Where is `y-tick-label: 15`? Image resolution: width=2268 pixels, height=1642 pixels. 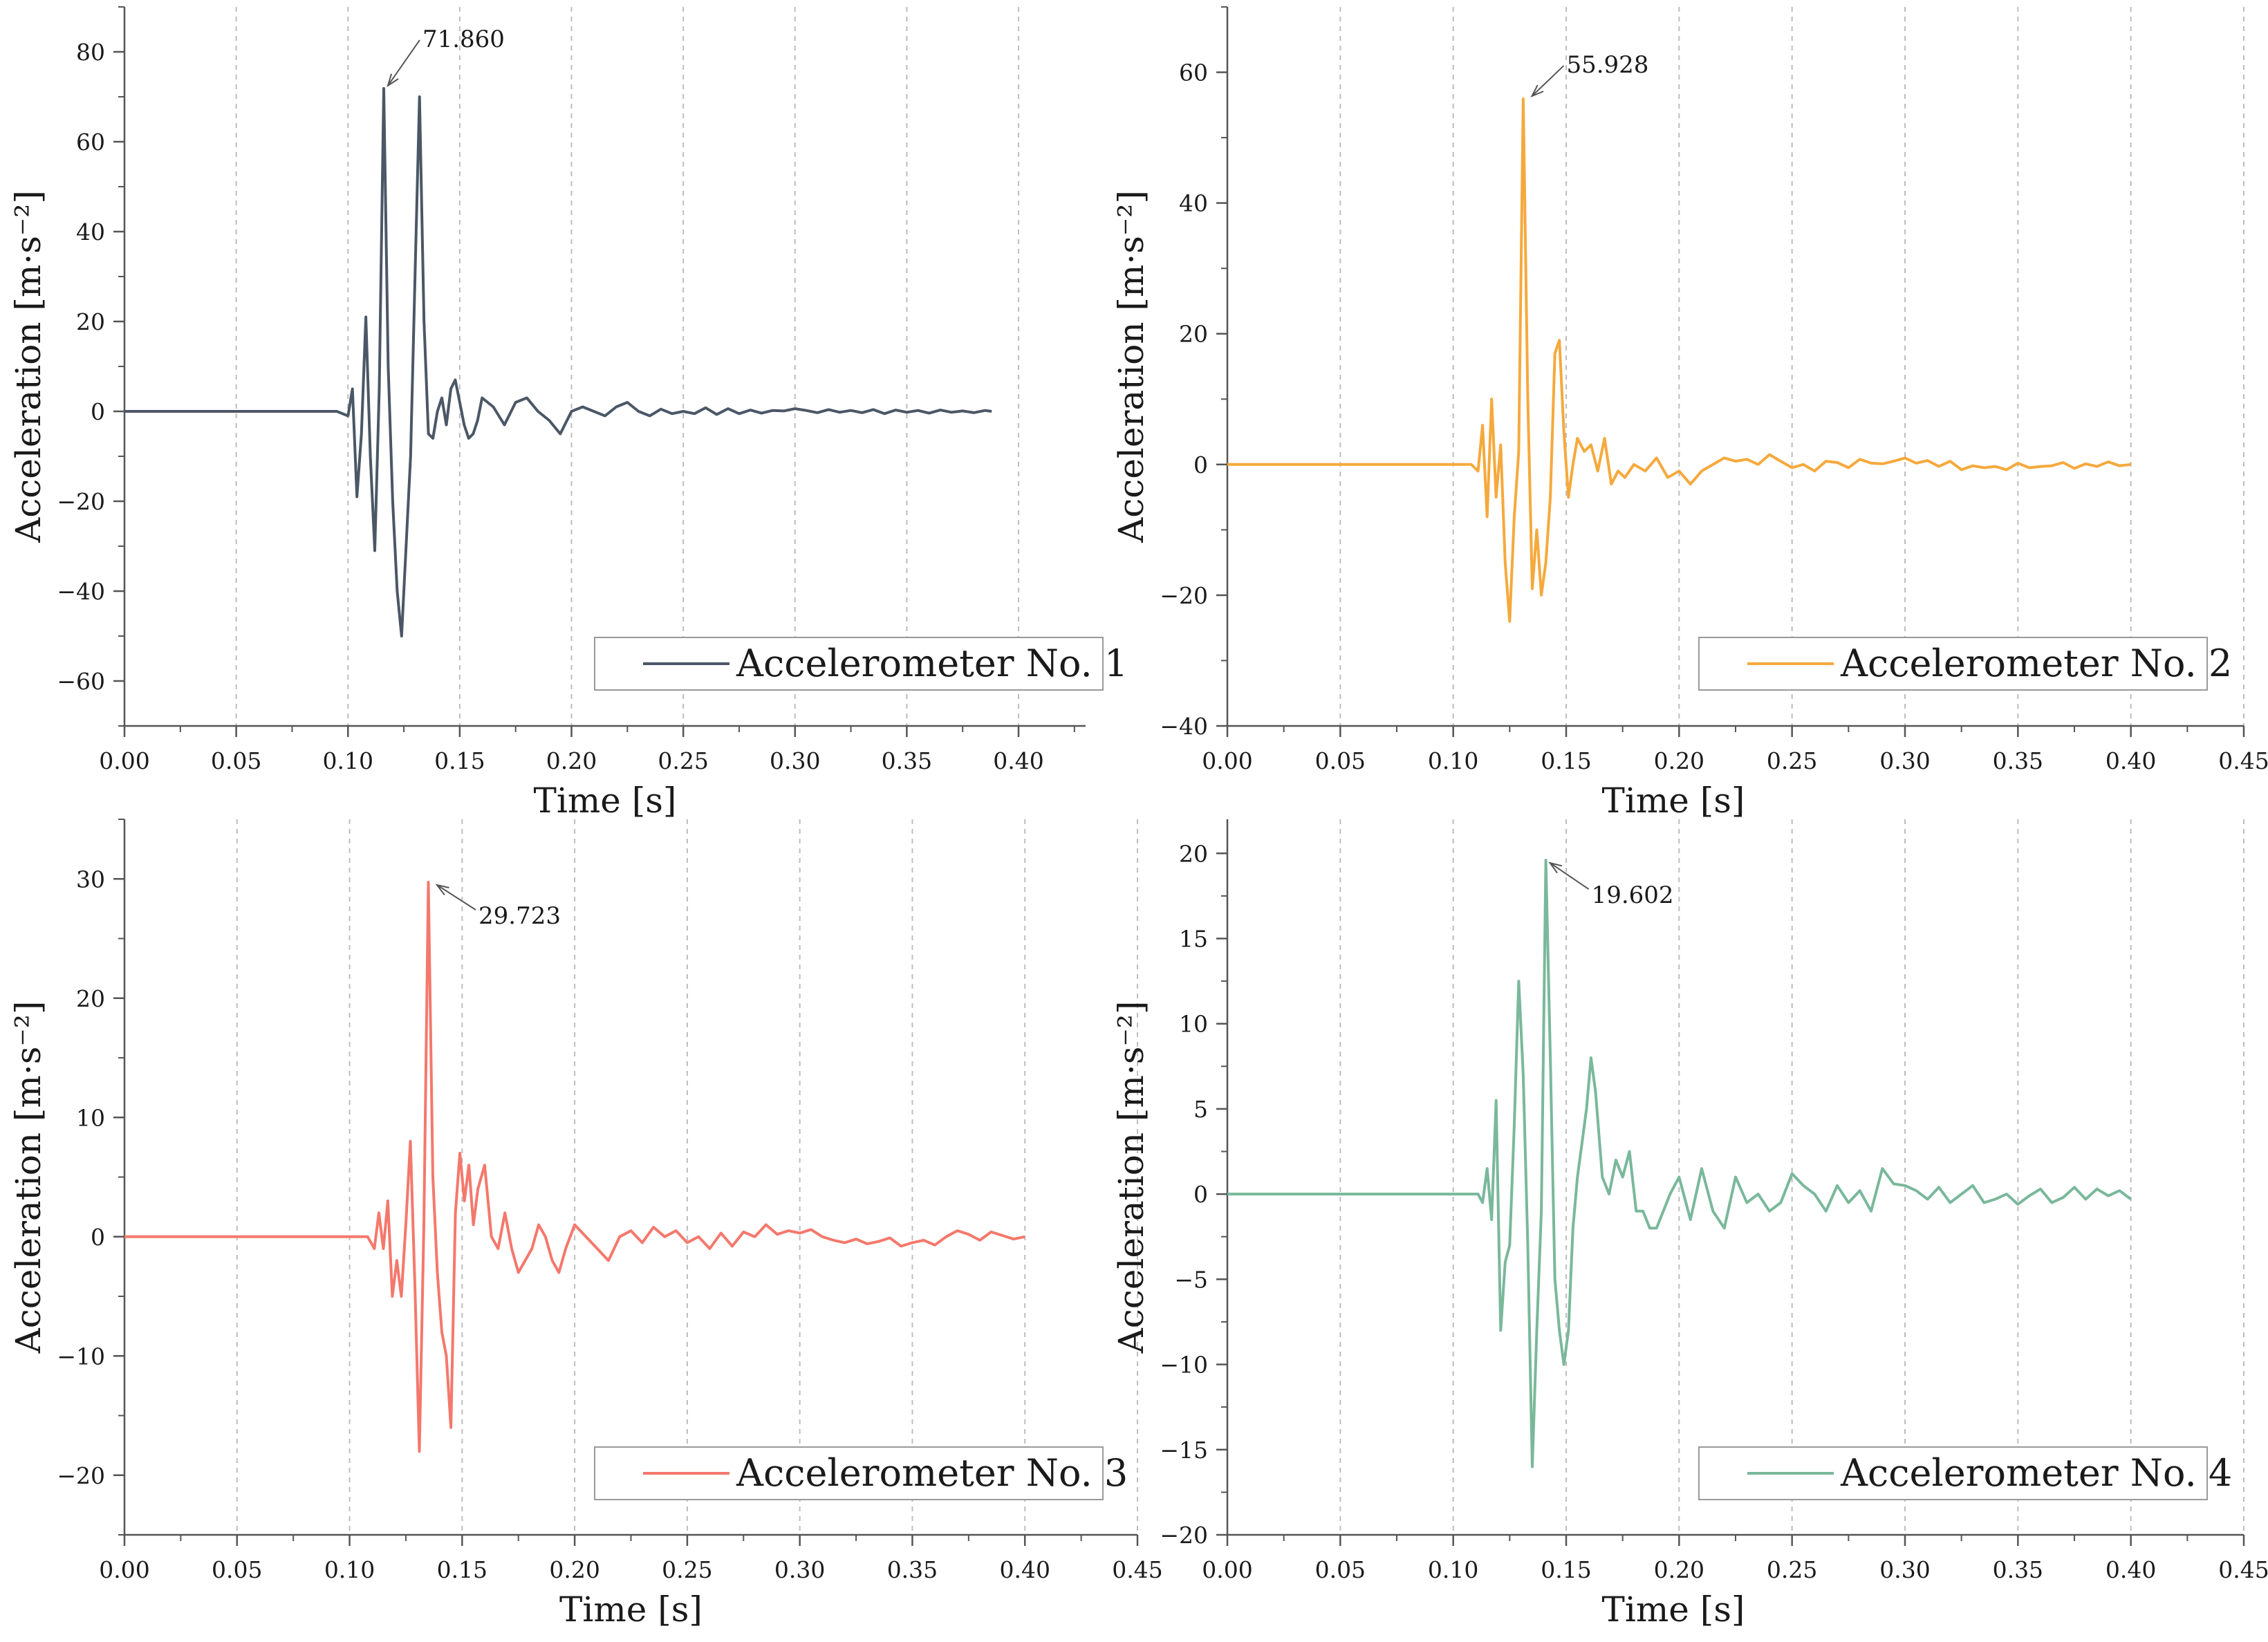
y-tick-label: 15 is located at coordinates (1193, 940).